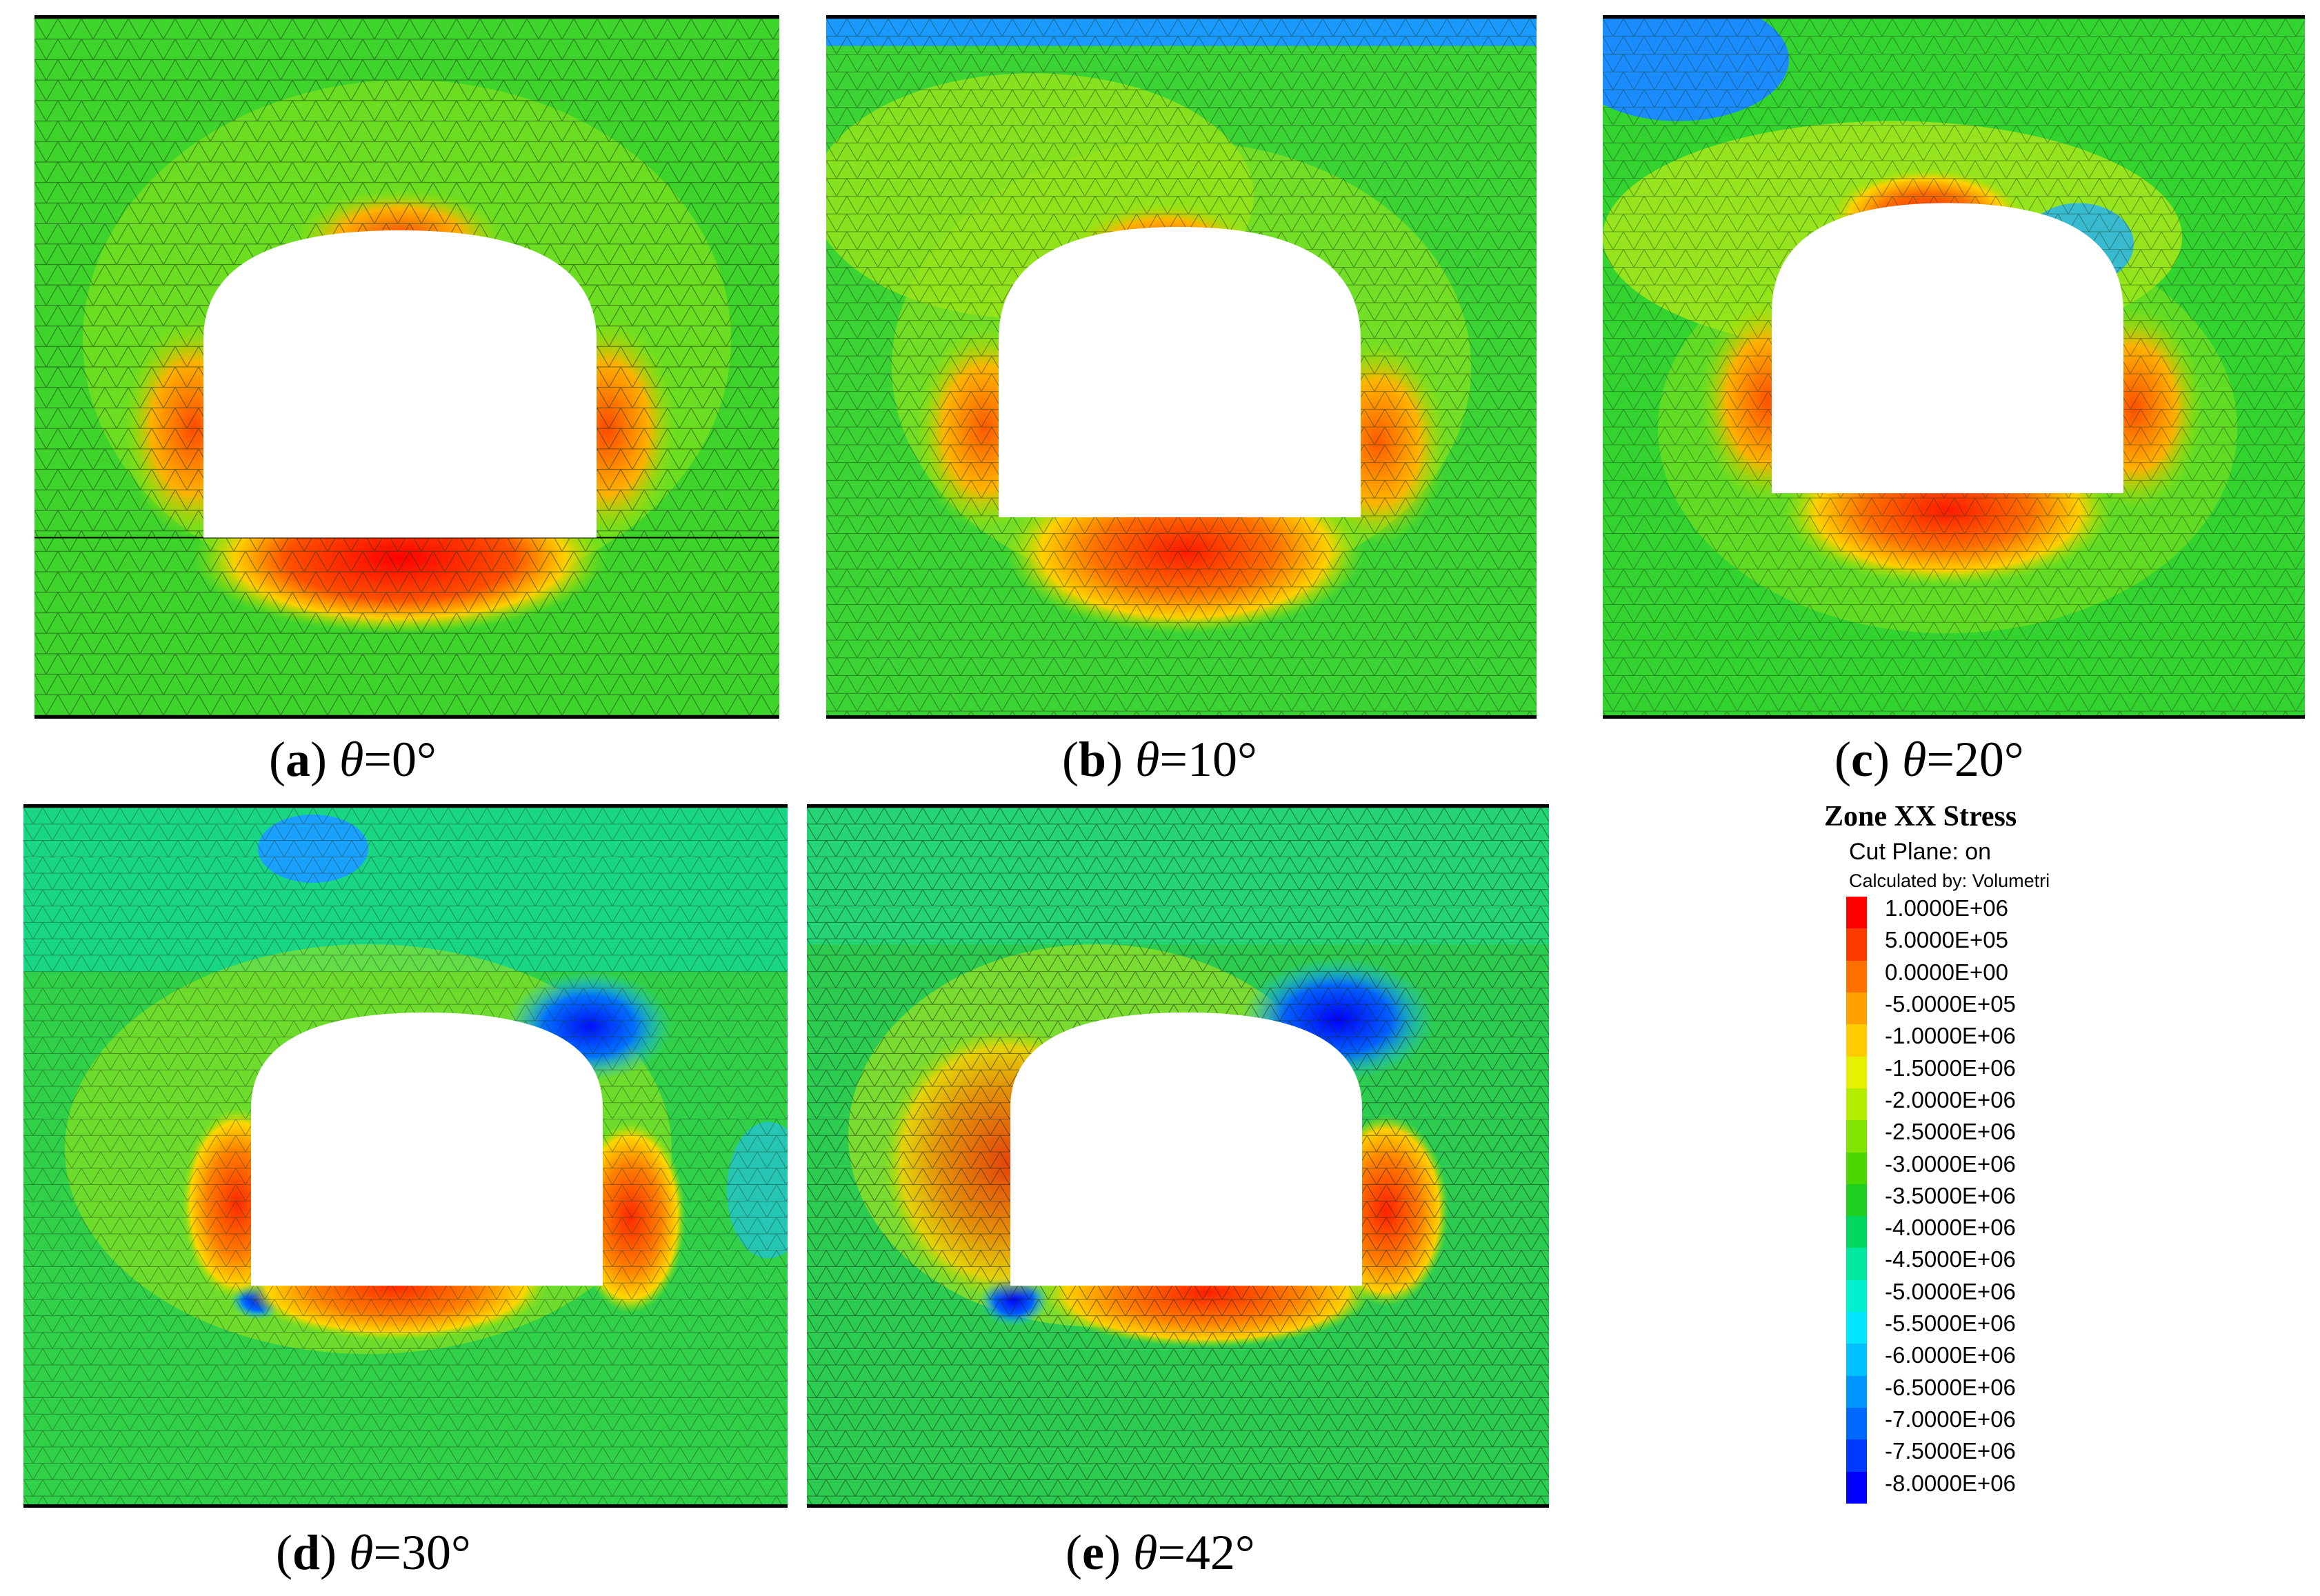 The image size is (2320, 1596). What do you see at coordinates (1159, 759) in the screenshot?
I see `caption-b: (b) θ=10°` at bounding box center [1159, 759].